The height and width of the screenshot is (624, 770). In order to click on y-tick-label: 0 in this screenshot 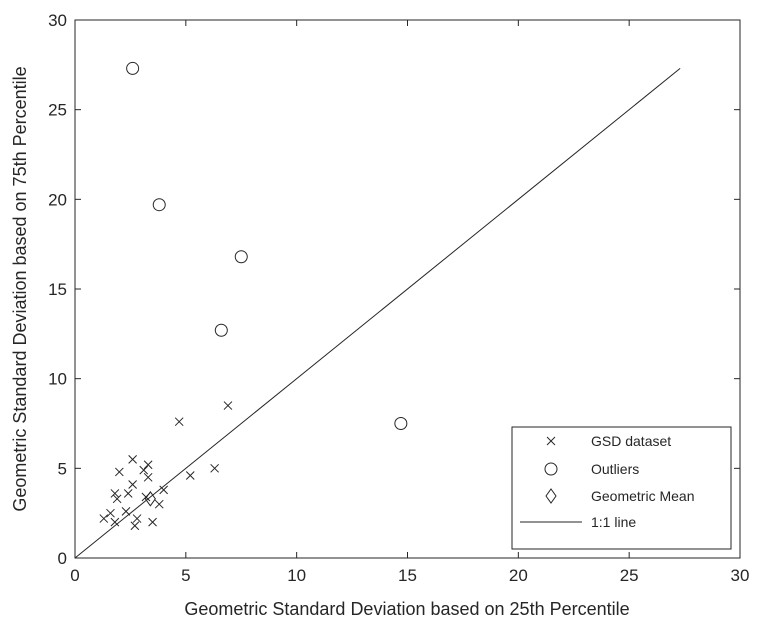, I will do `click(62, 558)`.